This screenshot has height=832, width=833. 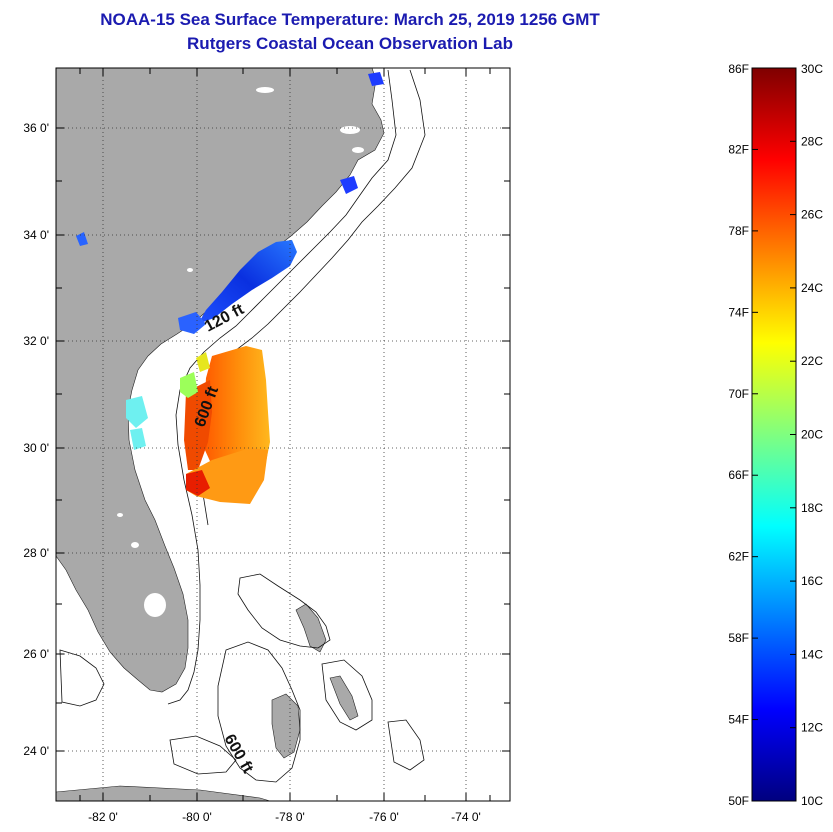 I want to click on colorbar-label-f: 62F, so click(x=738, y=557).